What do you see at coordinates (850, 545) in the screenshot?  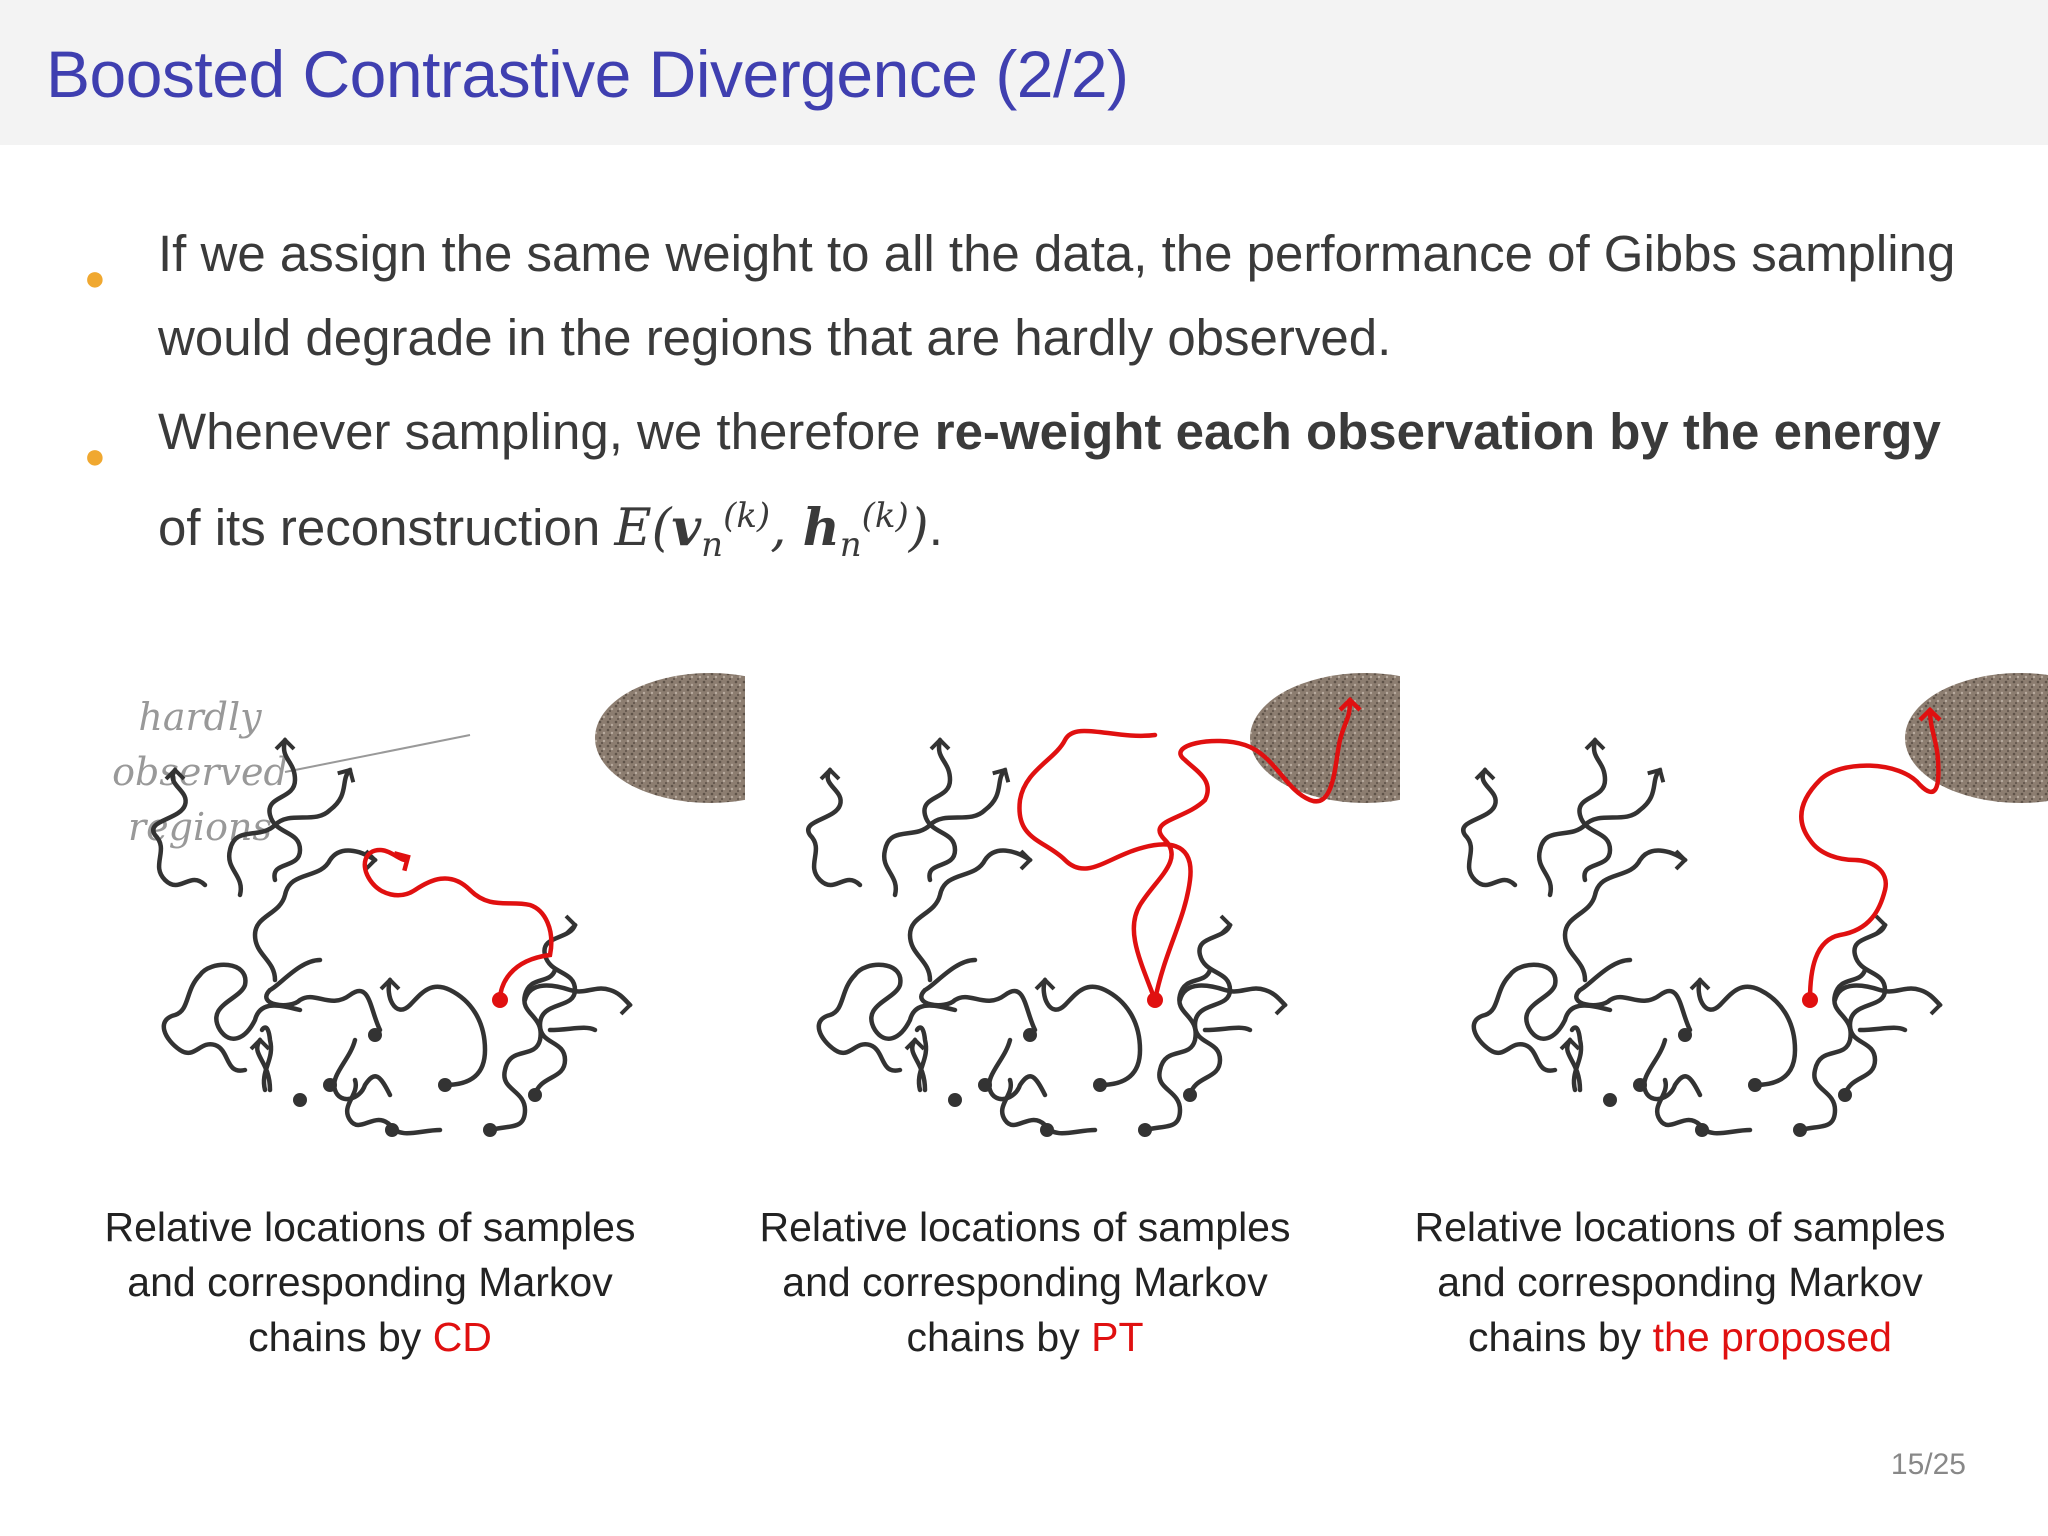 I see `formula-h-sub: n` at bounding box center [850, 545].